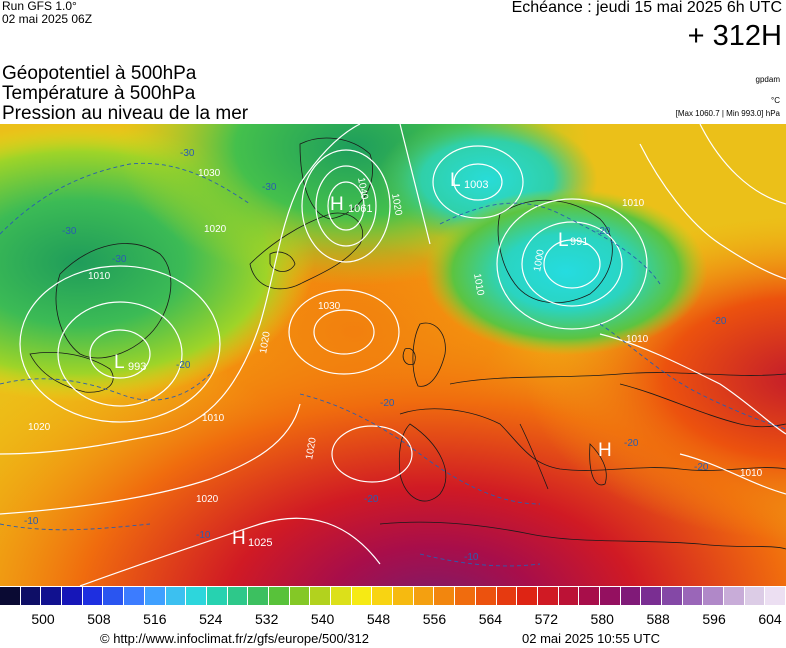 The width and height of the screenshot is (786, 648). What do you see at coordinates (605, 450) in the screenshot?
I see `center-letter-6: H` at bounding box center [605, 450].